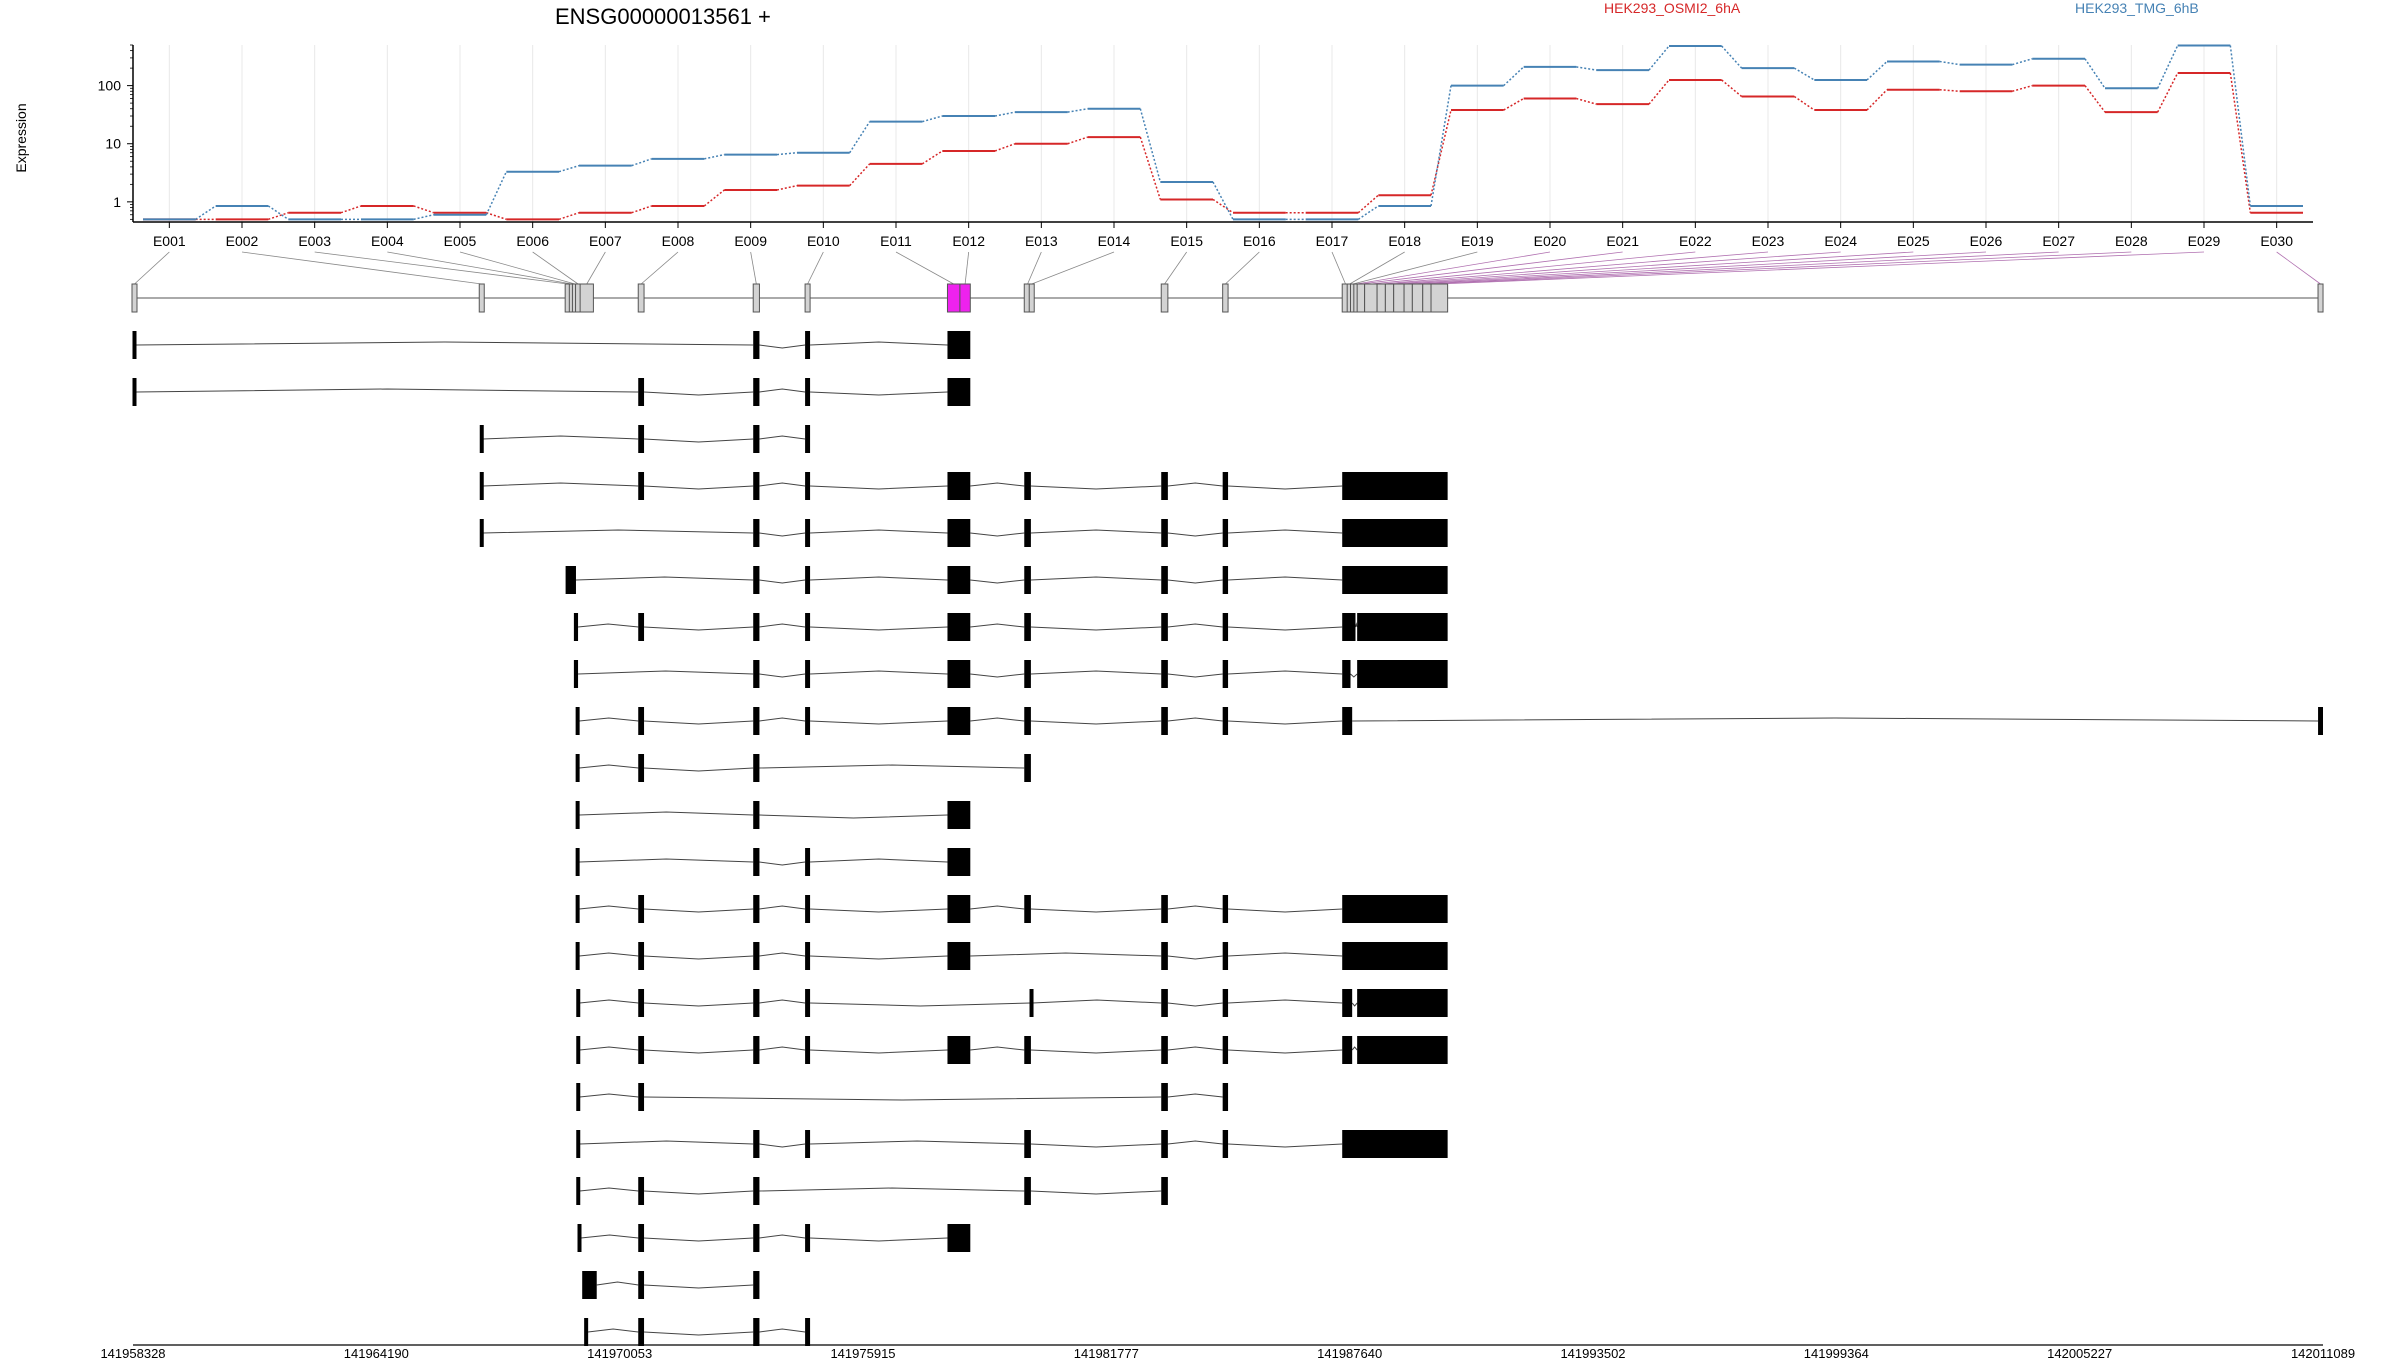 Image resolution: width=2400 pixels, height=1360 pixels. What do you see at coordinates (1477, 241) in the screenshot?
I see `exon-label-e019: E019` at bounding box center [1477, 241].